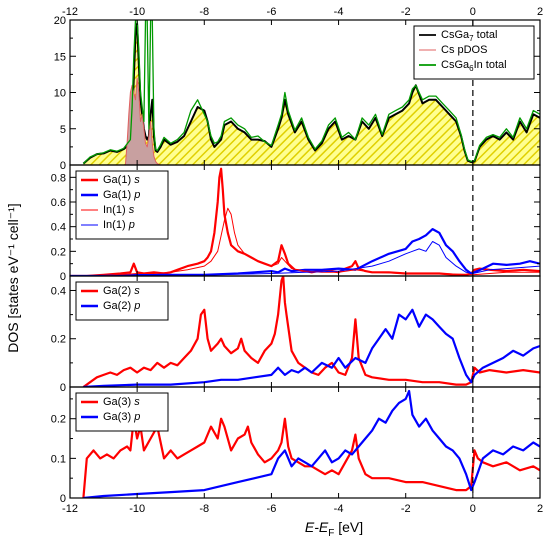 The image size is (550, 544). What do you see at coordinates (60, 57) in the screenshot?
I see `y-tick-label: 15` at bounding box center [60, 57].